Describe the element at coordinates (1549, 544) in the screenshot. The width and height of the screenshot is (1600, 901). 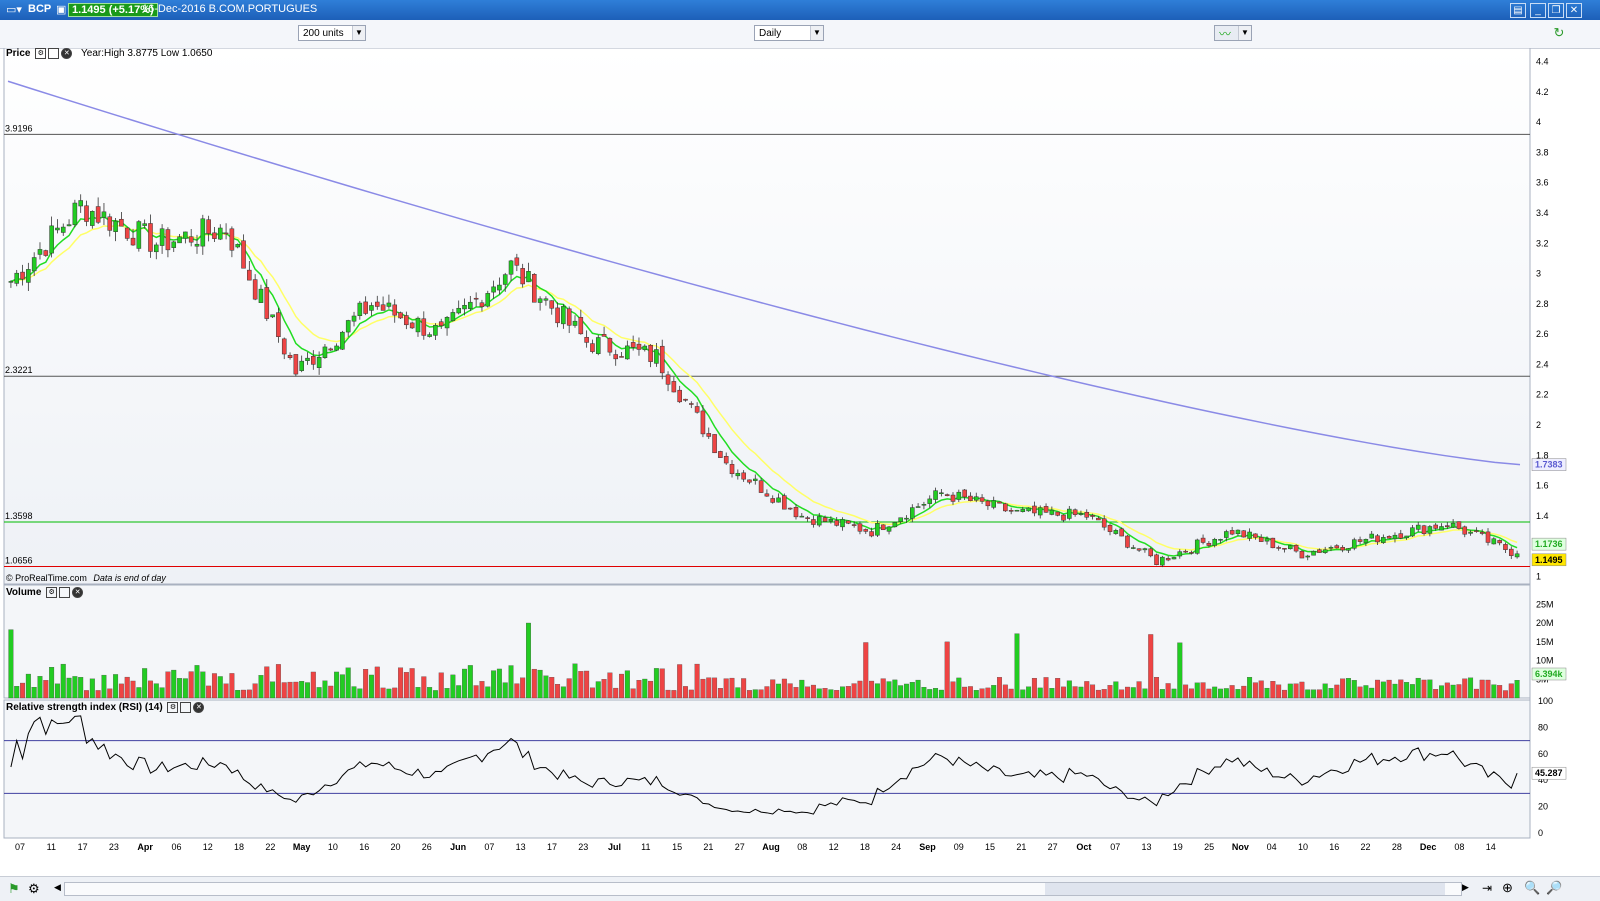
I see `ma-short-tag-box` at that location.